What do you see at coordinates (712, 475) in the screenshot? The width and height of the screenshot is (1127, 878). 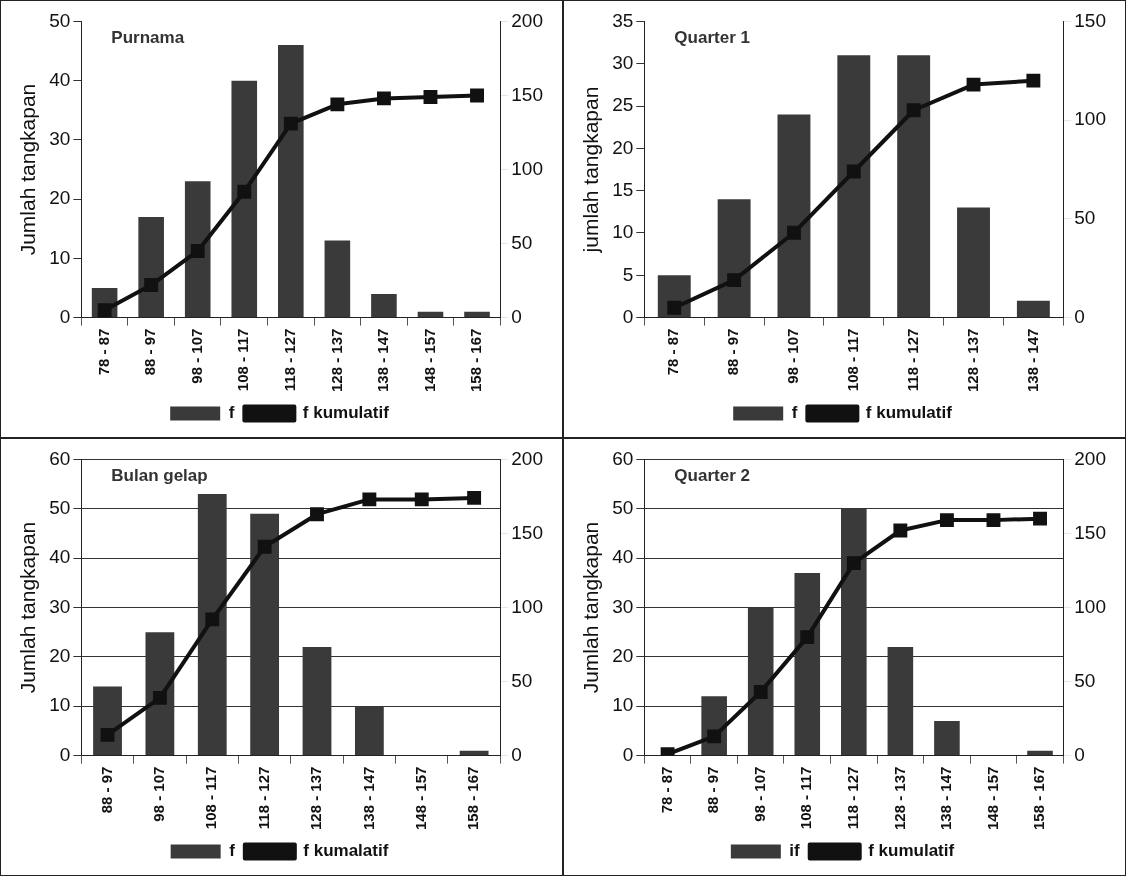 I see `chart-title: Quarter 2` at bounding box center [712, 475].